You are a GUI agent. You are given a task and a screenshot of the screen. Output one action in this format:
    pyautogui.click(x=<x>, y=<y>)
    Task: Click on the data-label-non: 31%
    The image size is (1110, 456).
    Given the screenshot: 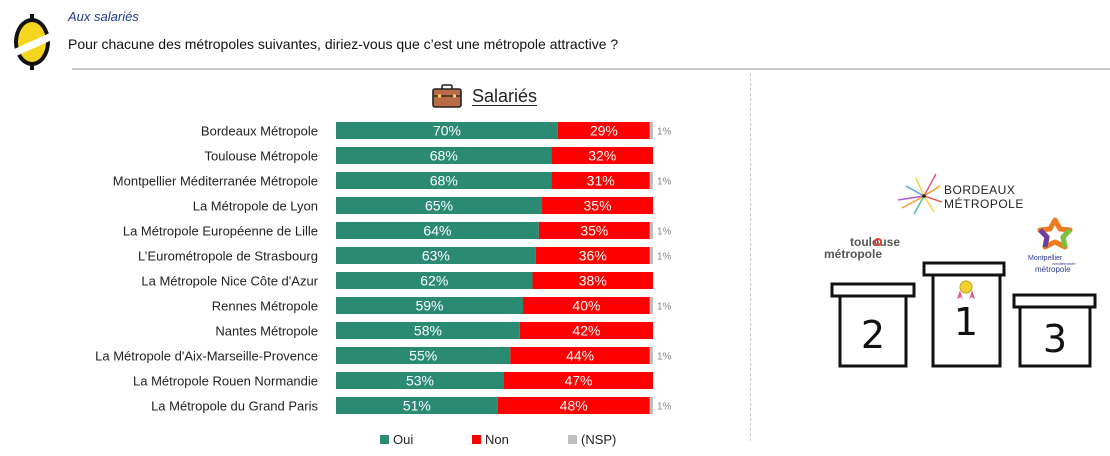 What is the action you would take?
    pyautogui.click(x=601, y=181)
    